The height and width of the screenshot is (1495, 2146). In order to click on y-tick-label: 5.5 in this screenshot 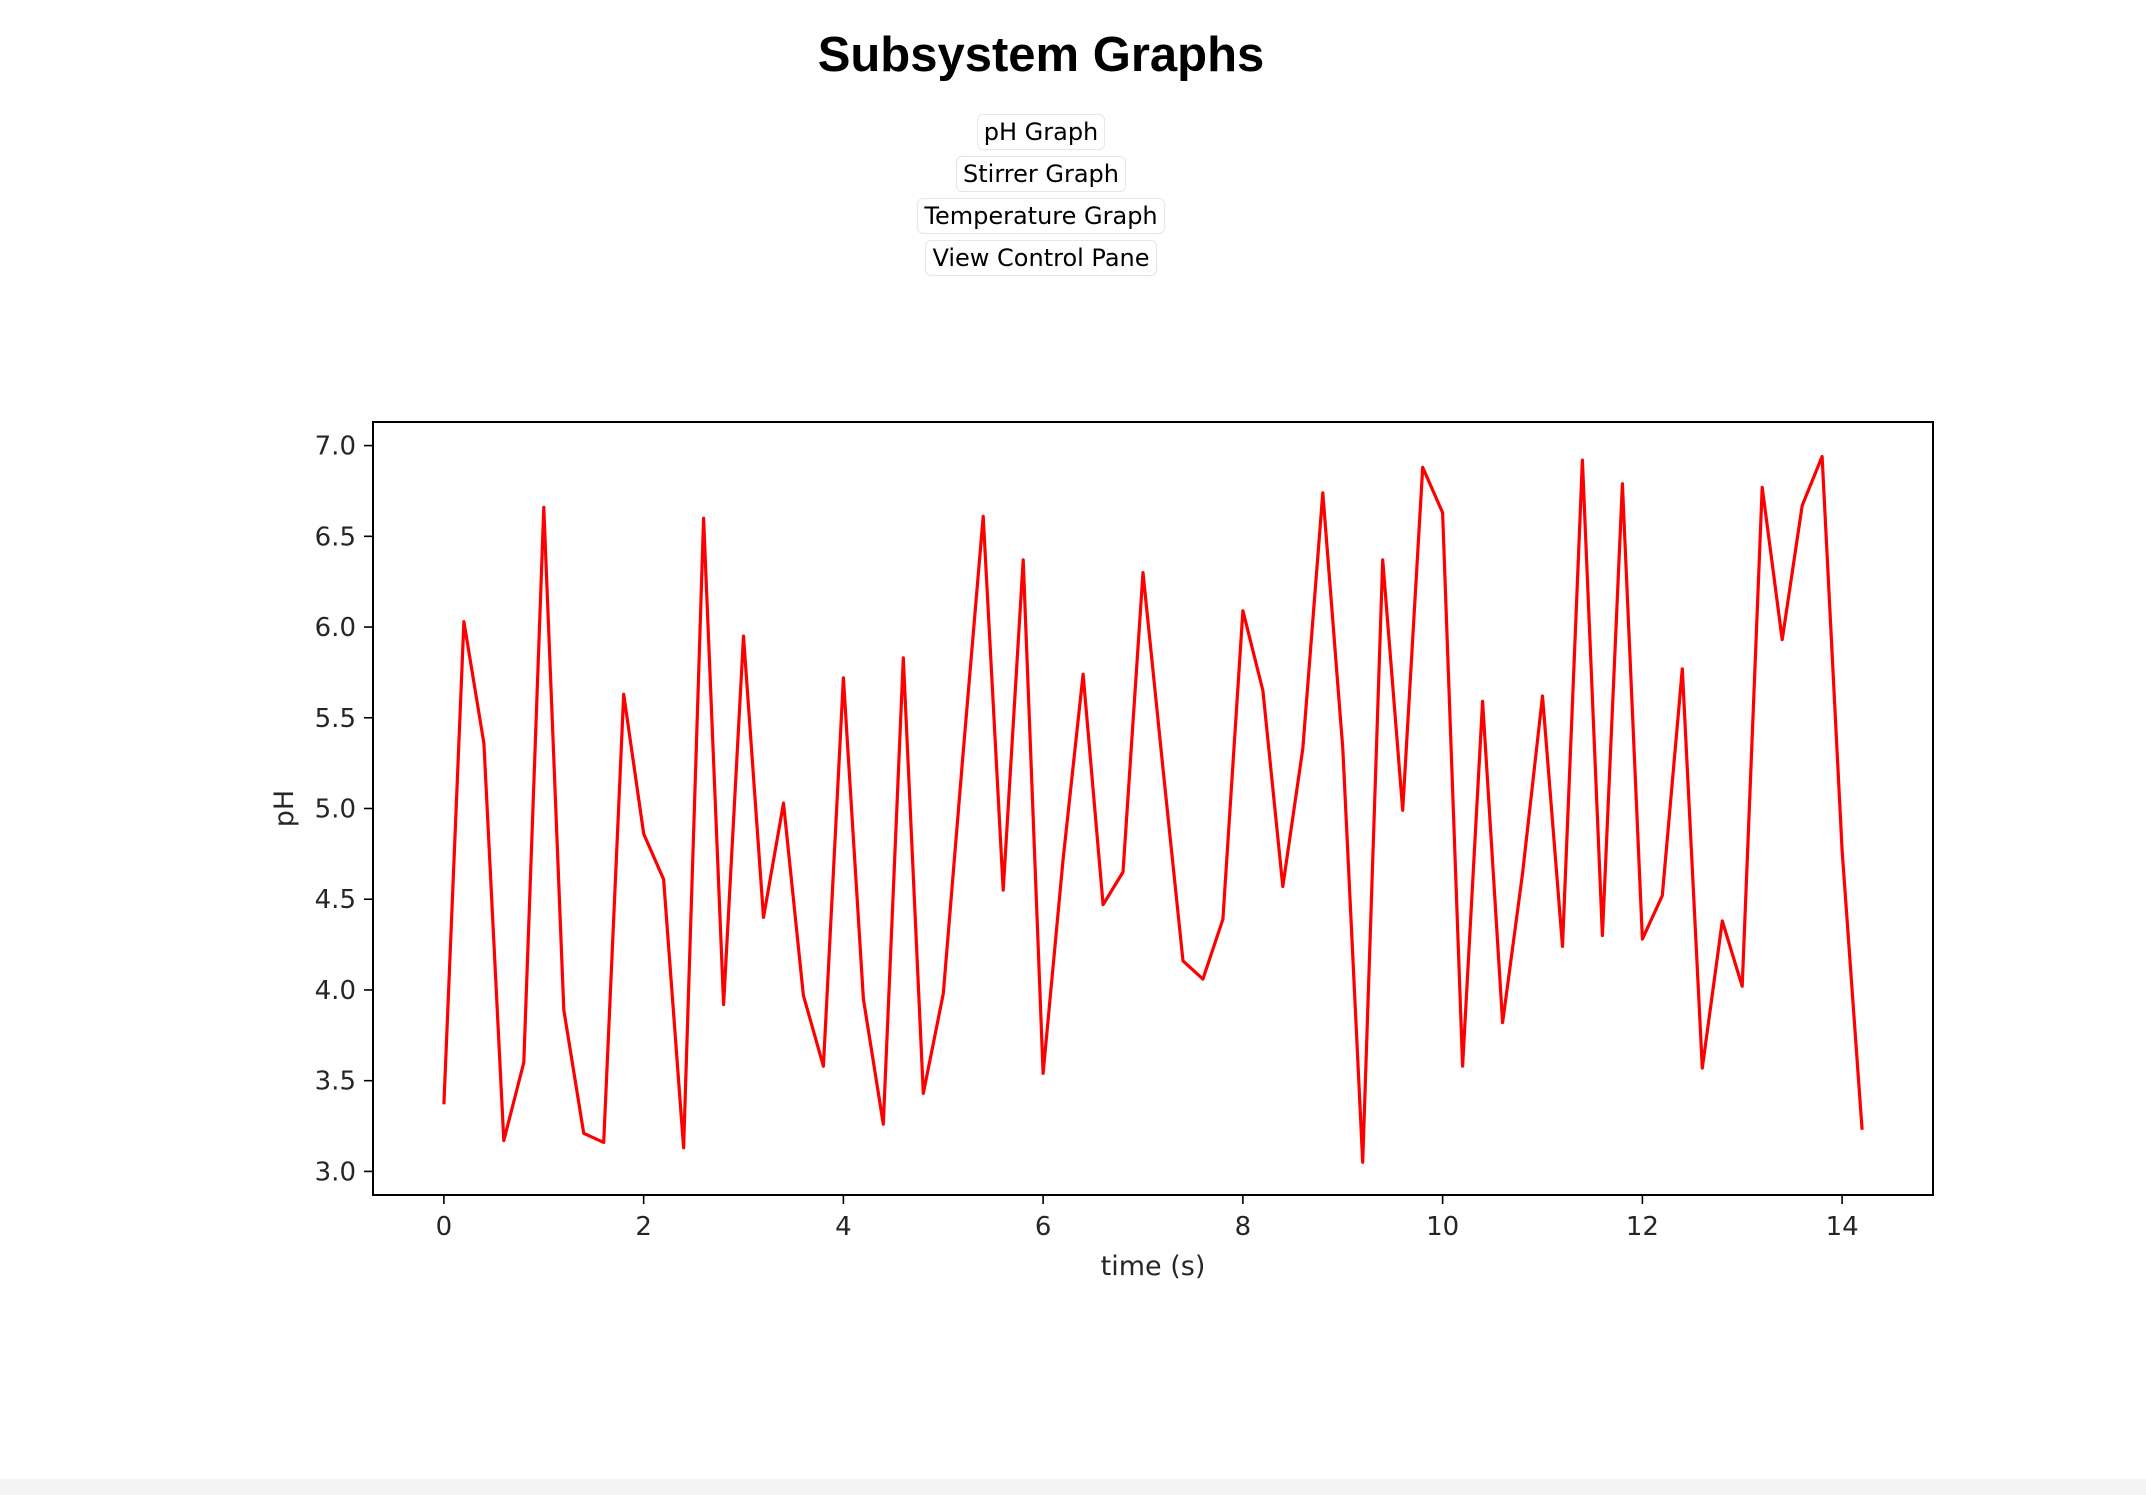, I will do `click(335, 719)`.